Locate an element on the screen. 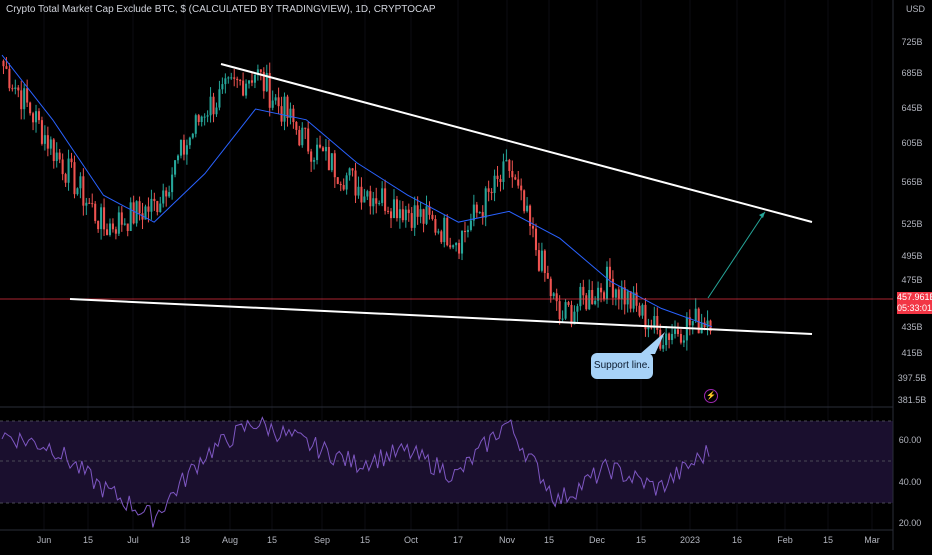  time-tick-label: Oct is located at coordinates (411, 540).